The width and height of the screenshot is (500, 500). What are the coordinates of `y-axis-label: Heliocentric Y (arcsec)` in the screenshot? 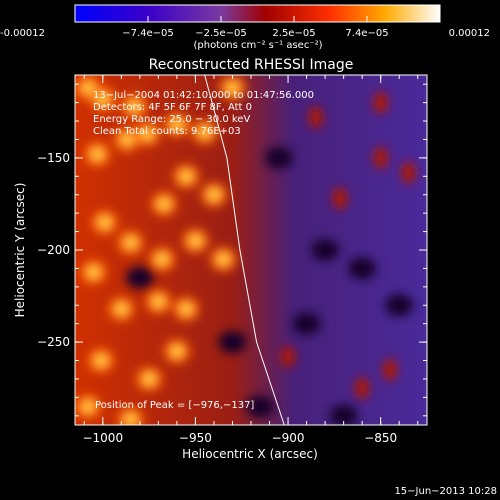 It's located at (20, 250).